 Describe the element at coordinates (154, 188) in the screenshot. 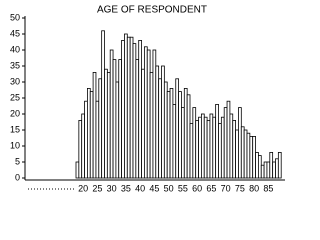

I see `x-tick-label: 45` at that location.